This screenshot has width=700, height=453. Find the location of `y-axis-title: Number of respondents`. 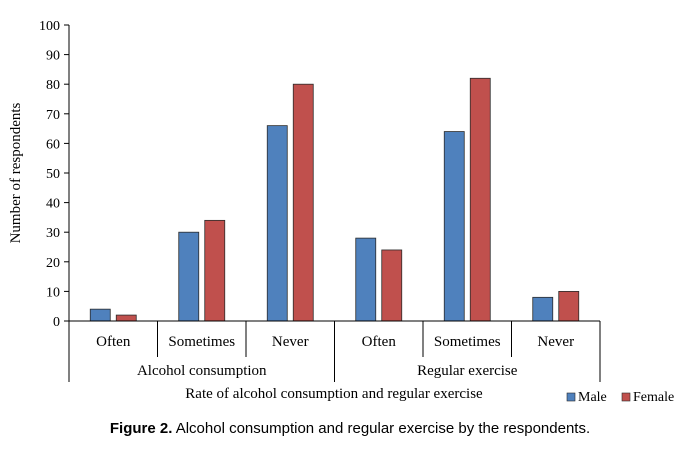

y-axis-title: Number of respondents is located at coordinates (16, 172).